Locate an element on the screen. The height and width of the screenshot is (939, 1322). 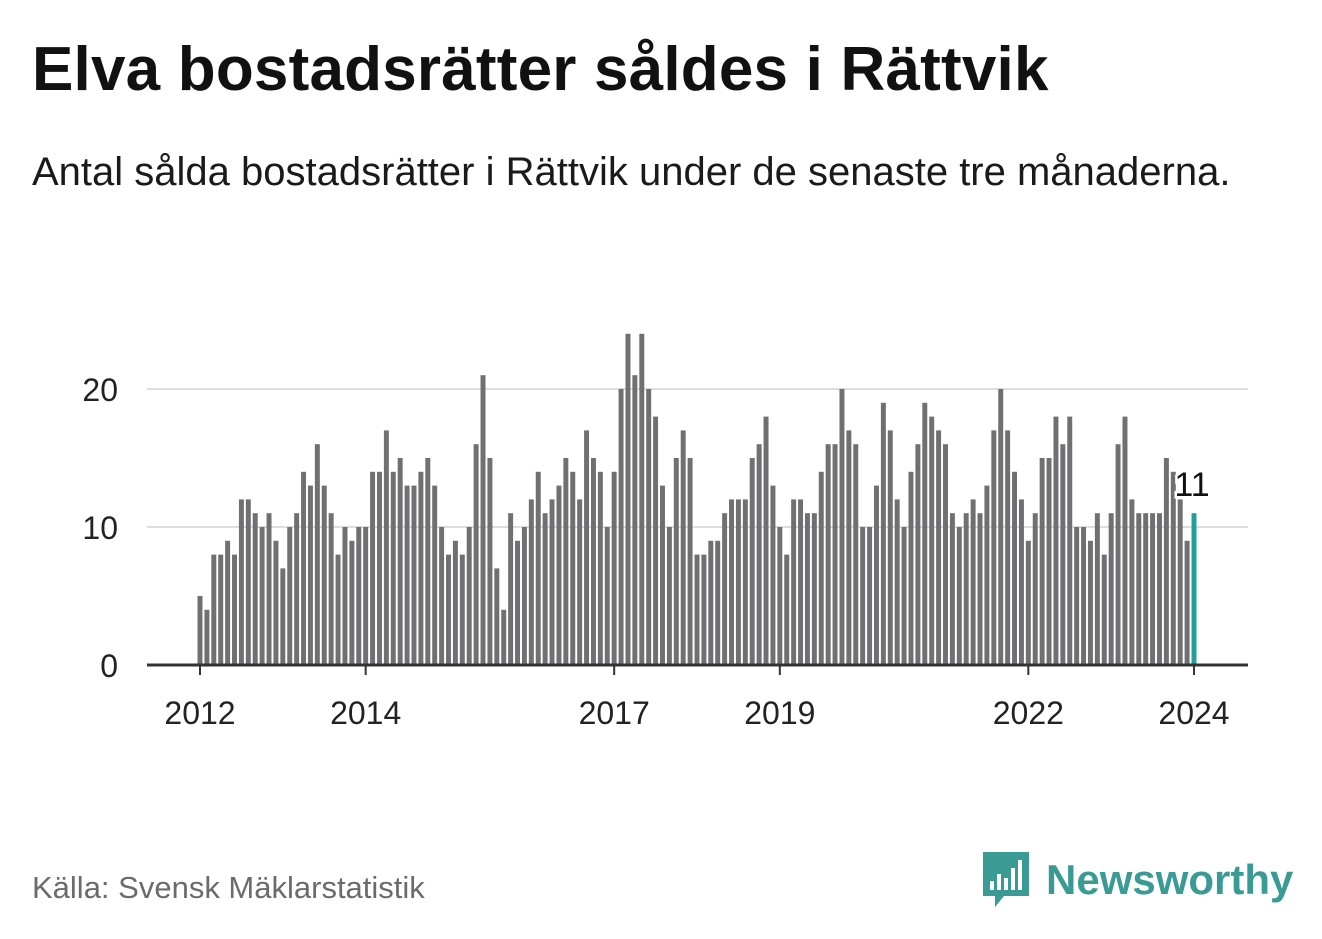
y-tick-label: 20 is located at coordinates (100, 390).